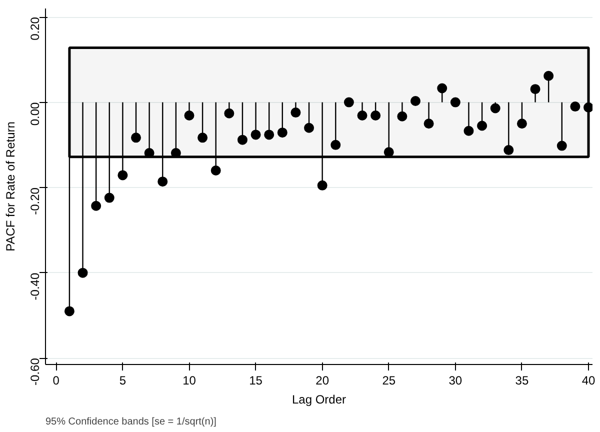 This screenshot has height=432, width=600. What do you see at coordinates (389, 381) in the screenshot?
I see `x-tick-label: 25` at bounding box center [389, 381].